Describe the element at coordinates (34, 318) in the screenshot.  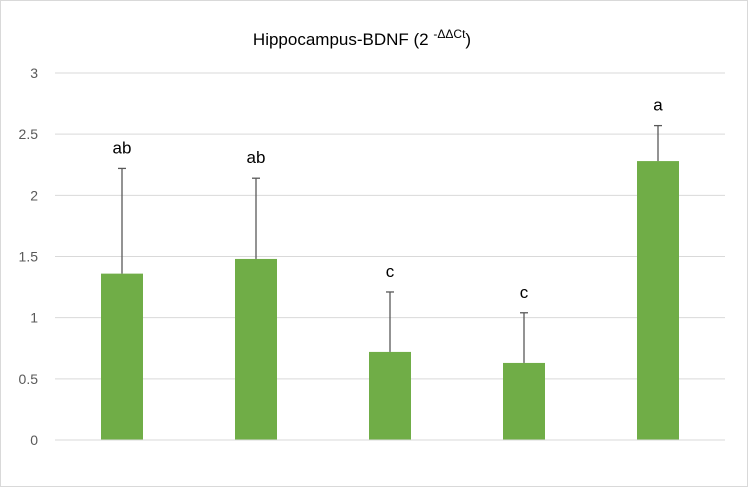
I see `y-tick-label: 1` at that location.